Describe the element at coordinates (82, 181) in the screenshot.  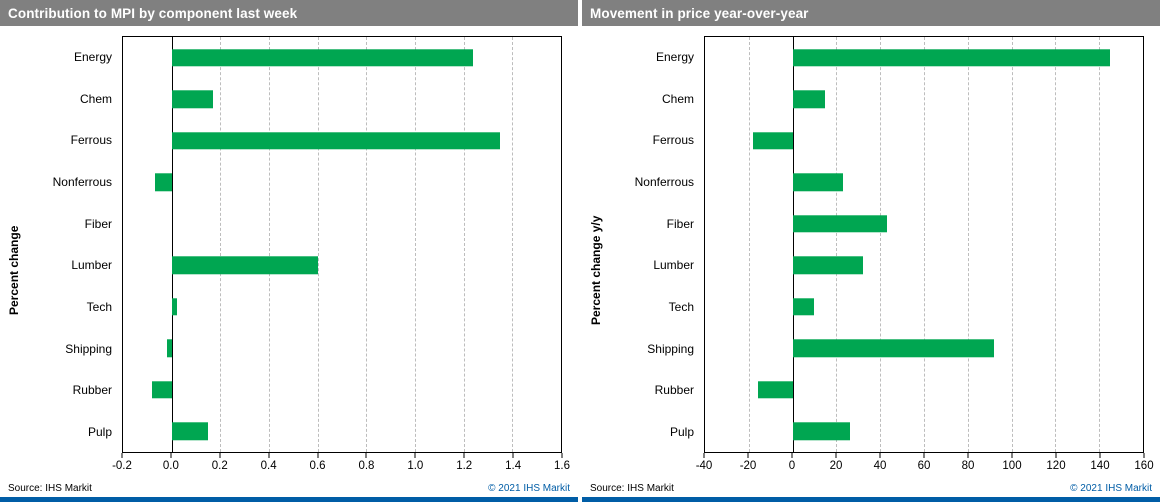
I see `category-label: Nonferrous` at that location.